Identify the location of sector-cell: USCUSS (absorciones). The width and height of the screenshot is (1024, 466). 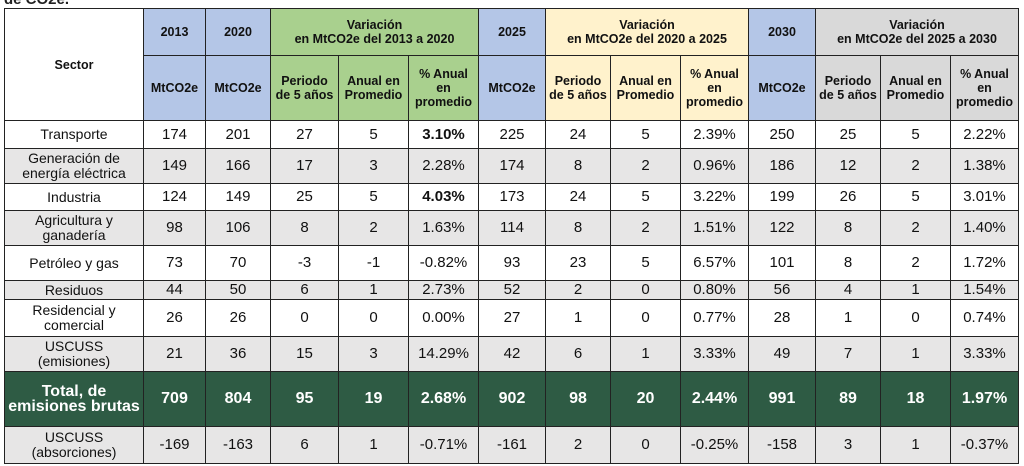
(74, 445).